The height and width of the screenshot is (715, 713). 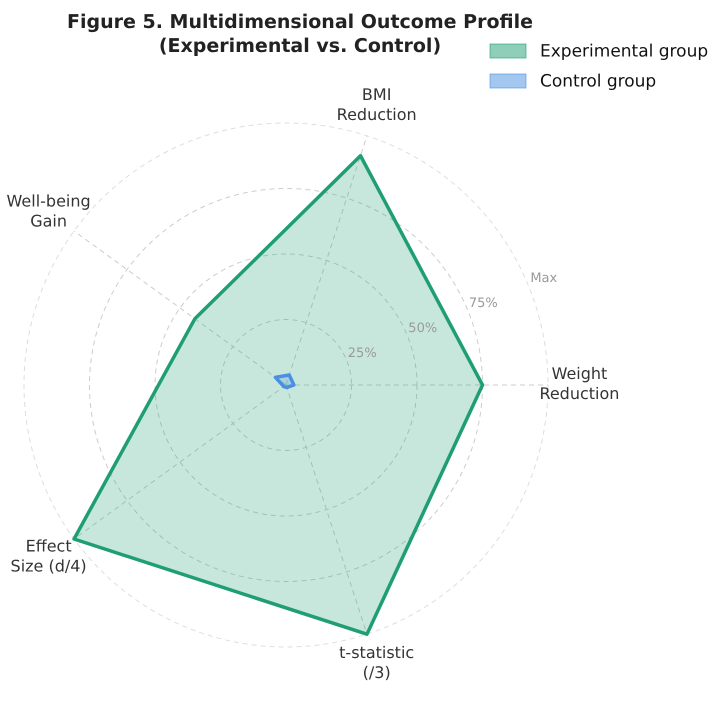 I want to click on y-tick-label: 50%, so click(x=423, y=328).